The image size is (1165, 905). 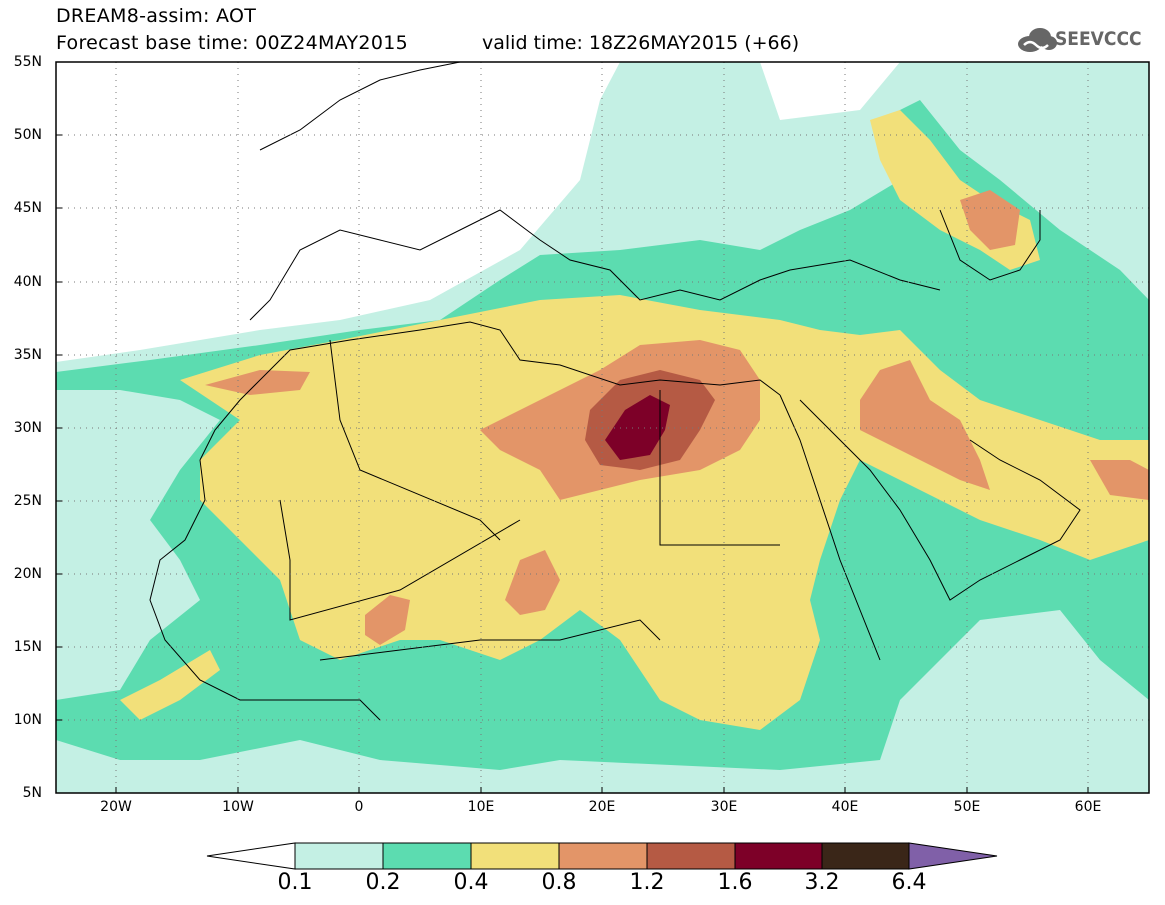 What do you see at coordinates (156, 16) in the screenshot?
I see `map-title: DREAM8-assim: AOT` at bounding box center [156, 16].